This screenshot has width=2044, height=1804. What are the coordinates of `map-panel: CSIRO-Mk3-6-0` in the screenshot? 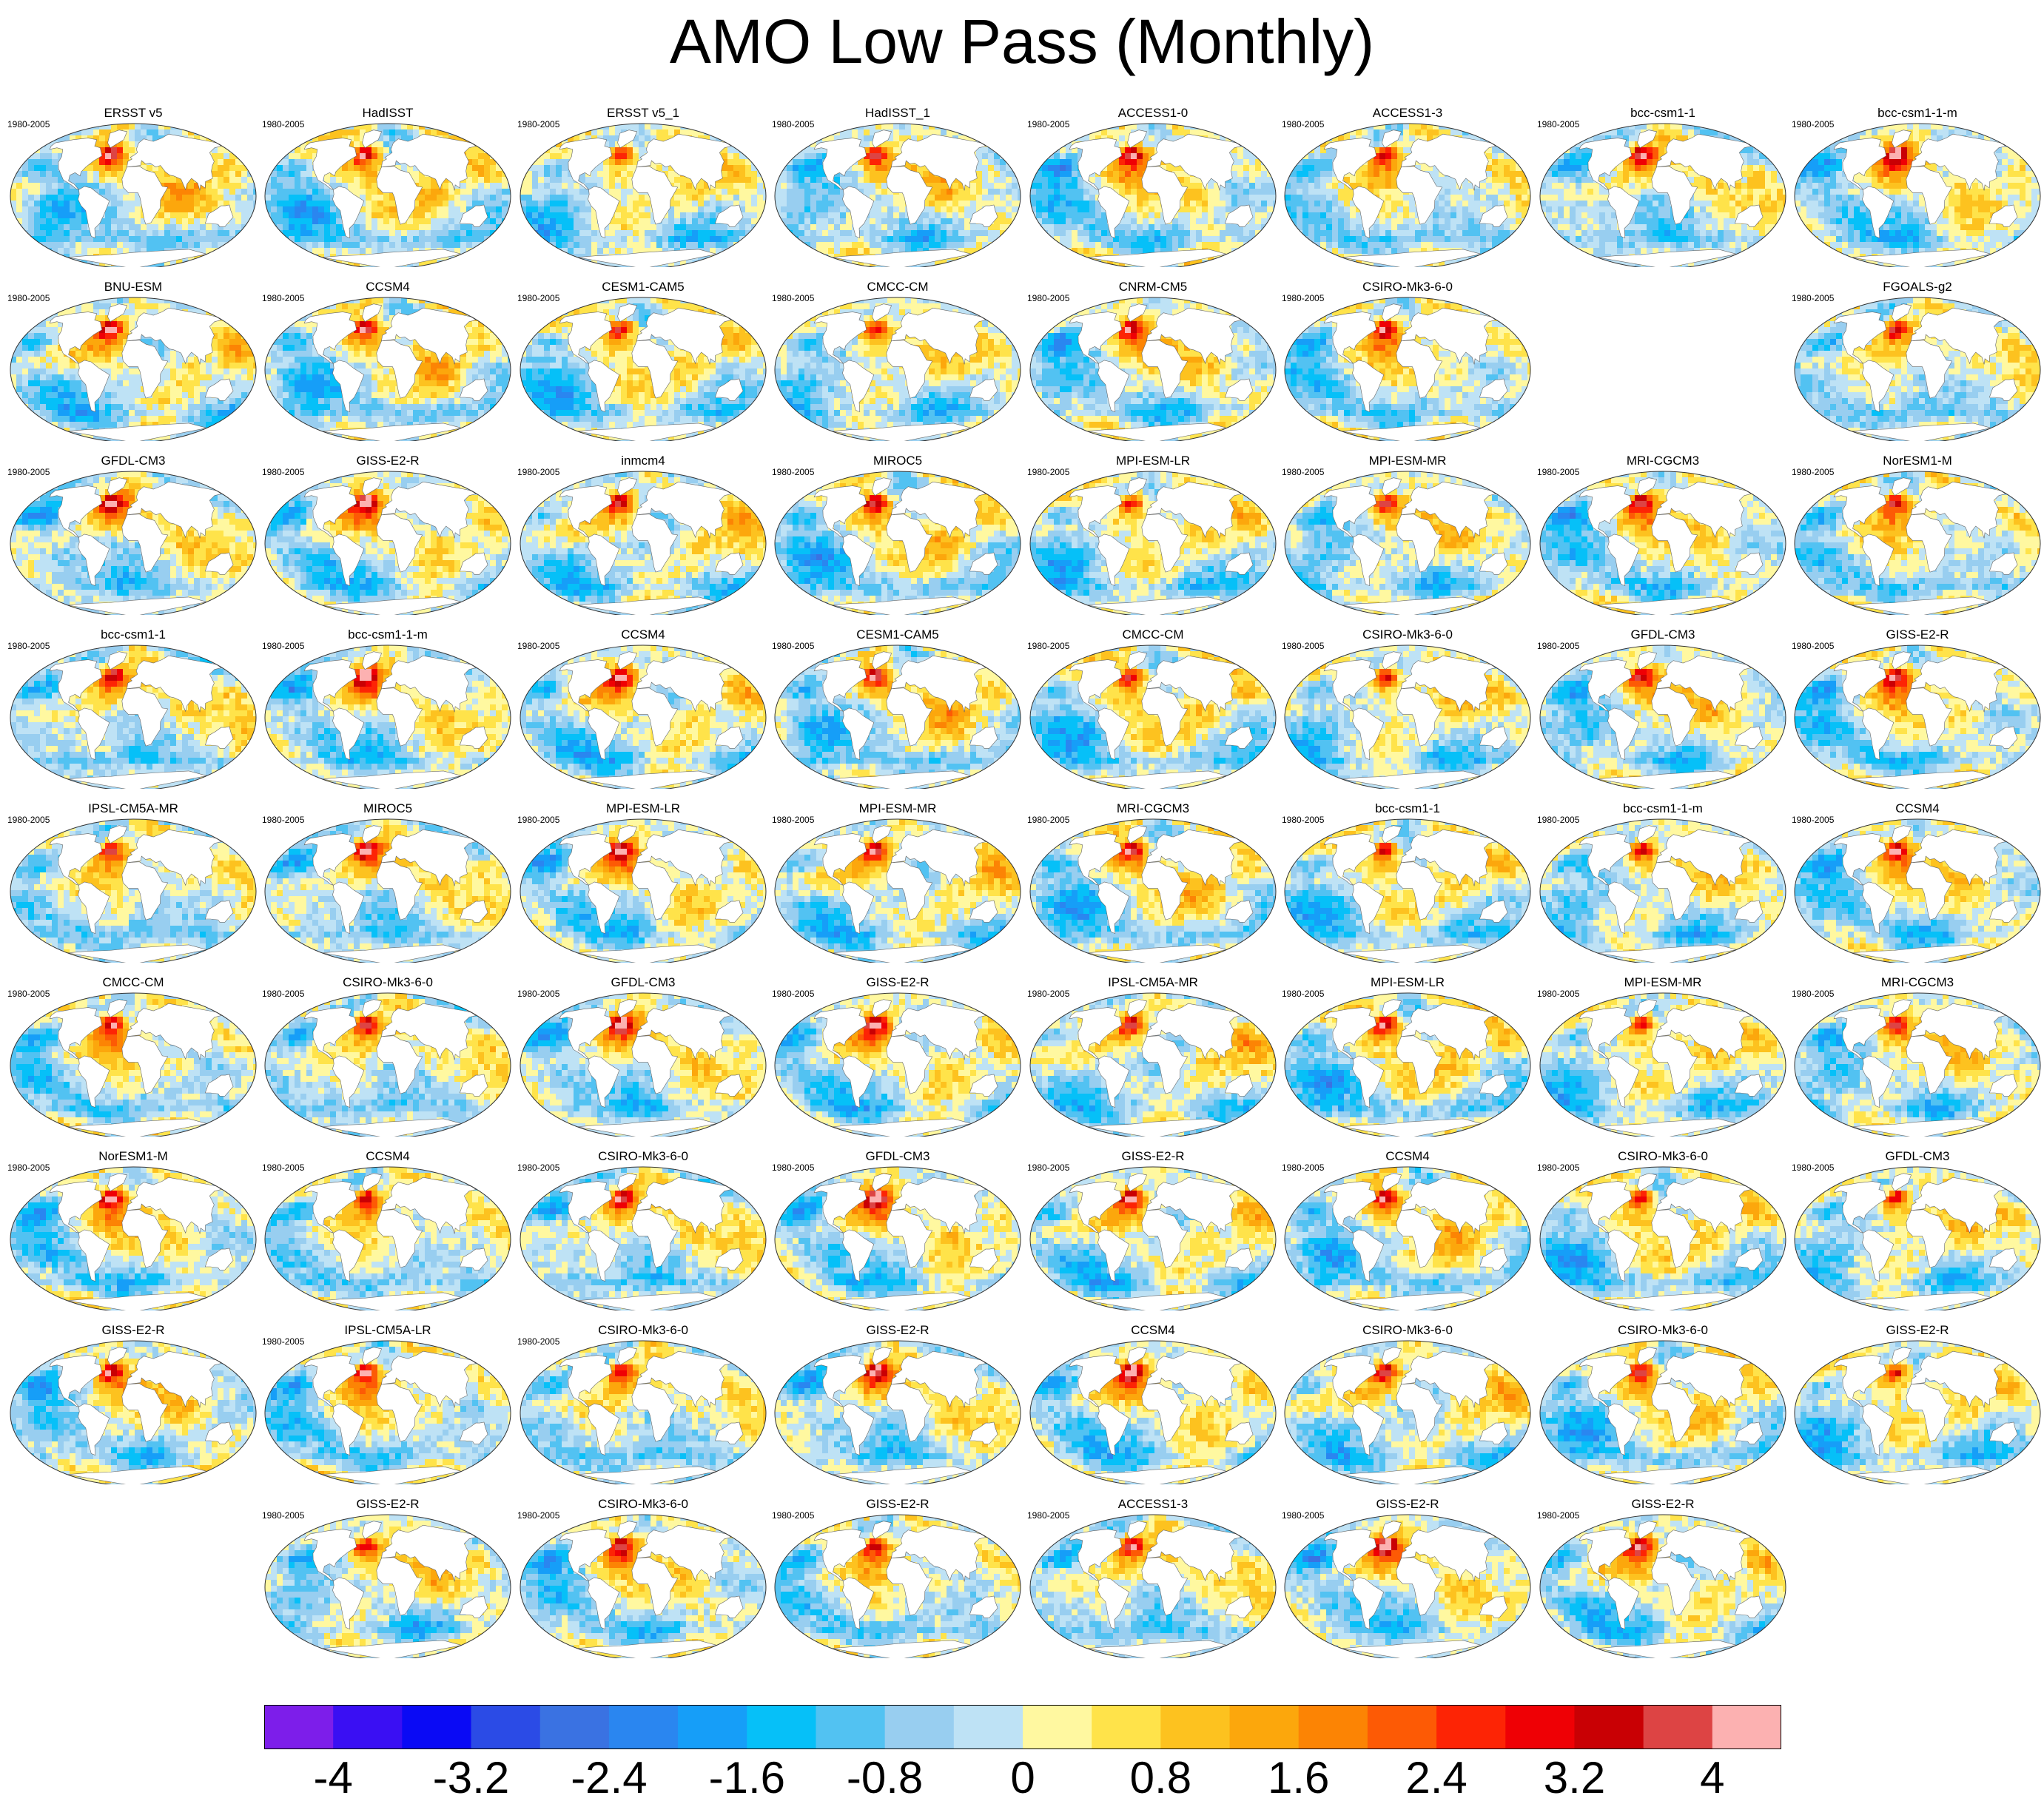 It's located at (1663, 1404).